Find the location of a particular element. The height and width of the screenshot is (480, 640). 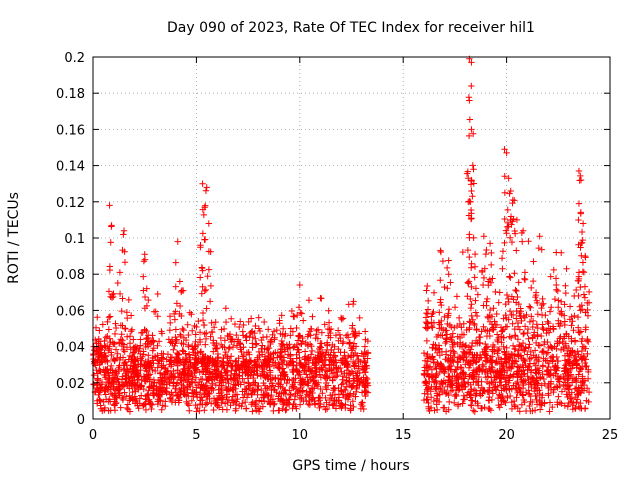

x-tick-label: 10 is located at coordinates (300, 435).